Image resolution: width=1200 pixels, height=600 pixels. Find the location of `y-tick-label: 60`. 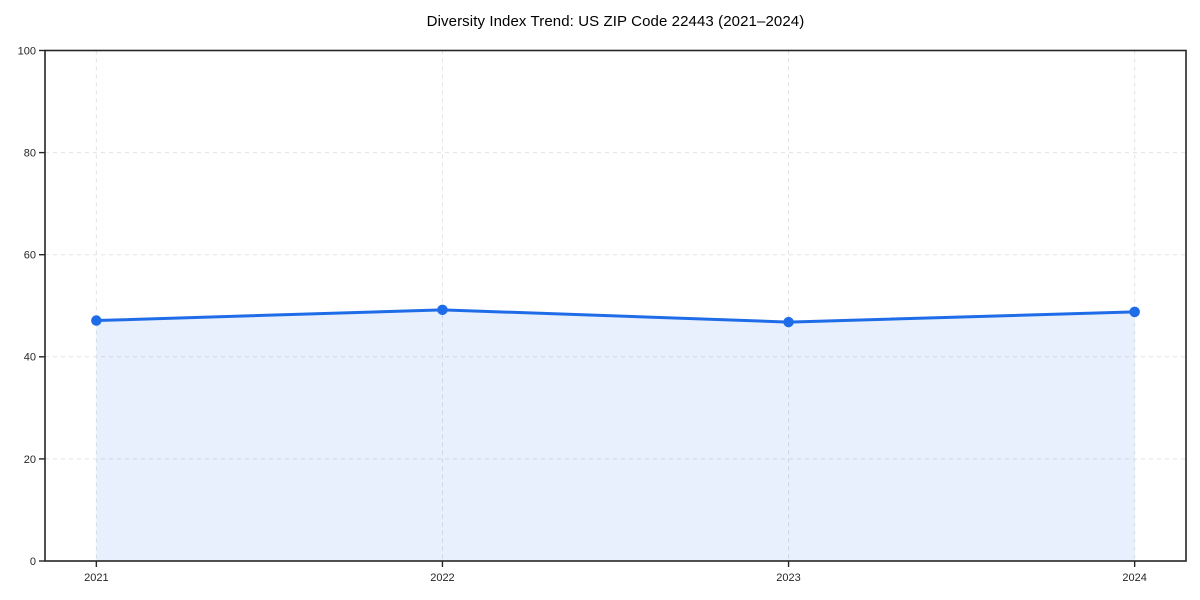

y-tick-label: 60 is located at coordinates (30, 256).